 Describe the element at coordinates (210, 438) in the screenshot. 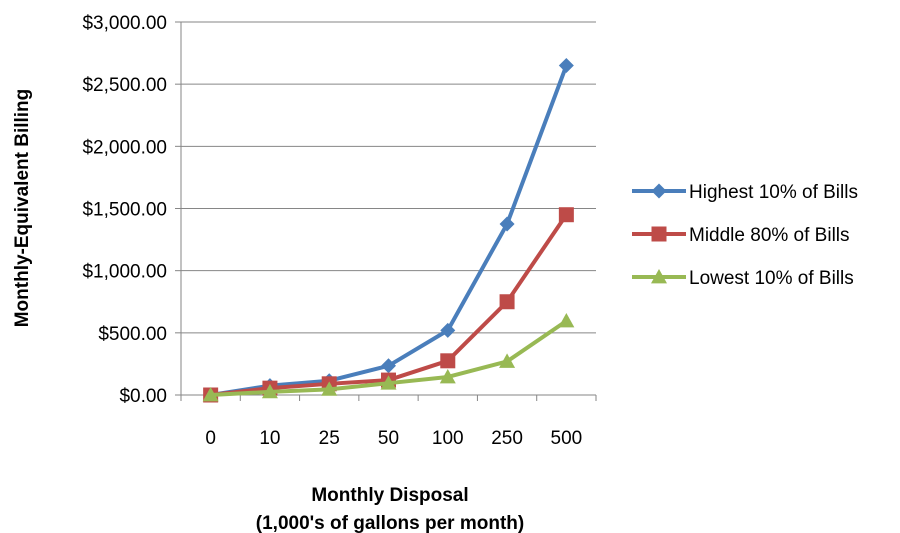

I see `x-tick-label: 0` at that location.